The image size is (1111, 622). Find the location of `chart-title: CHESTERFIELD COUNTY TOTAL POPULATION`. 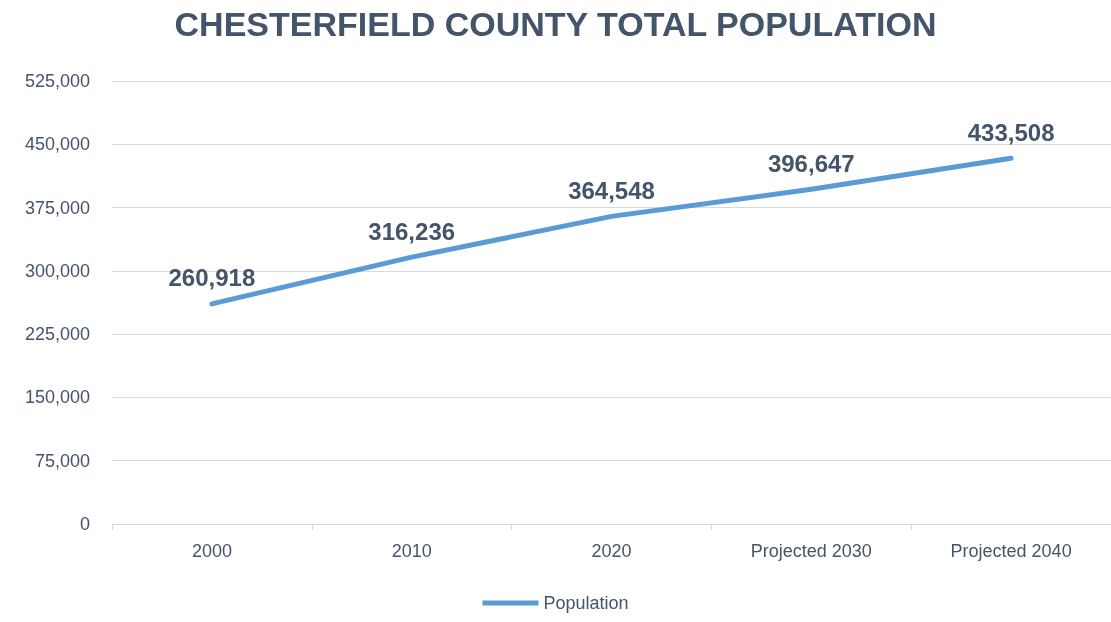

chart-title: CHESTERFIELD COUNTY TOTAL POPULATION is located at coordinates (555, 24).